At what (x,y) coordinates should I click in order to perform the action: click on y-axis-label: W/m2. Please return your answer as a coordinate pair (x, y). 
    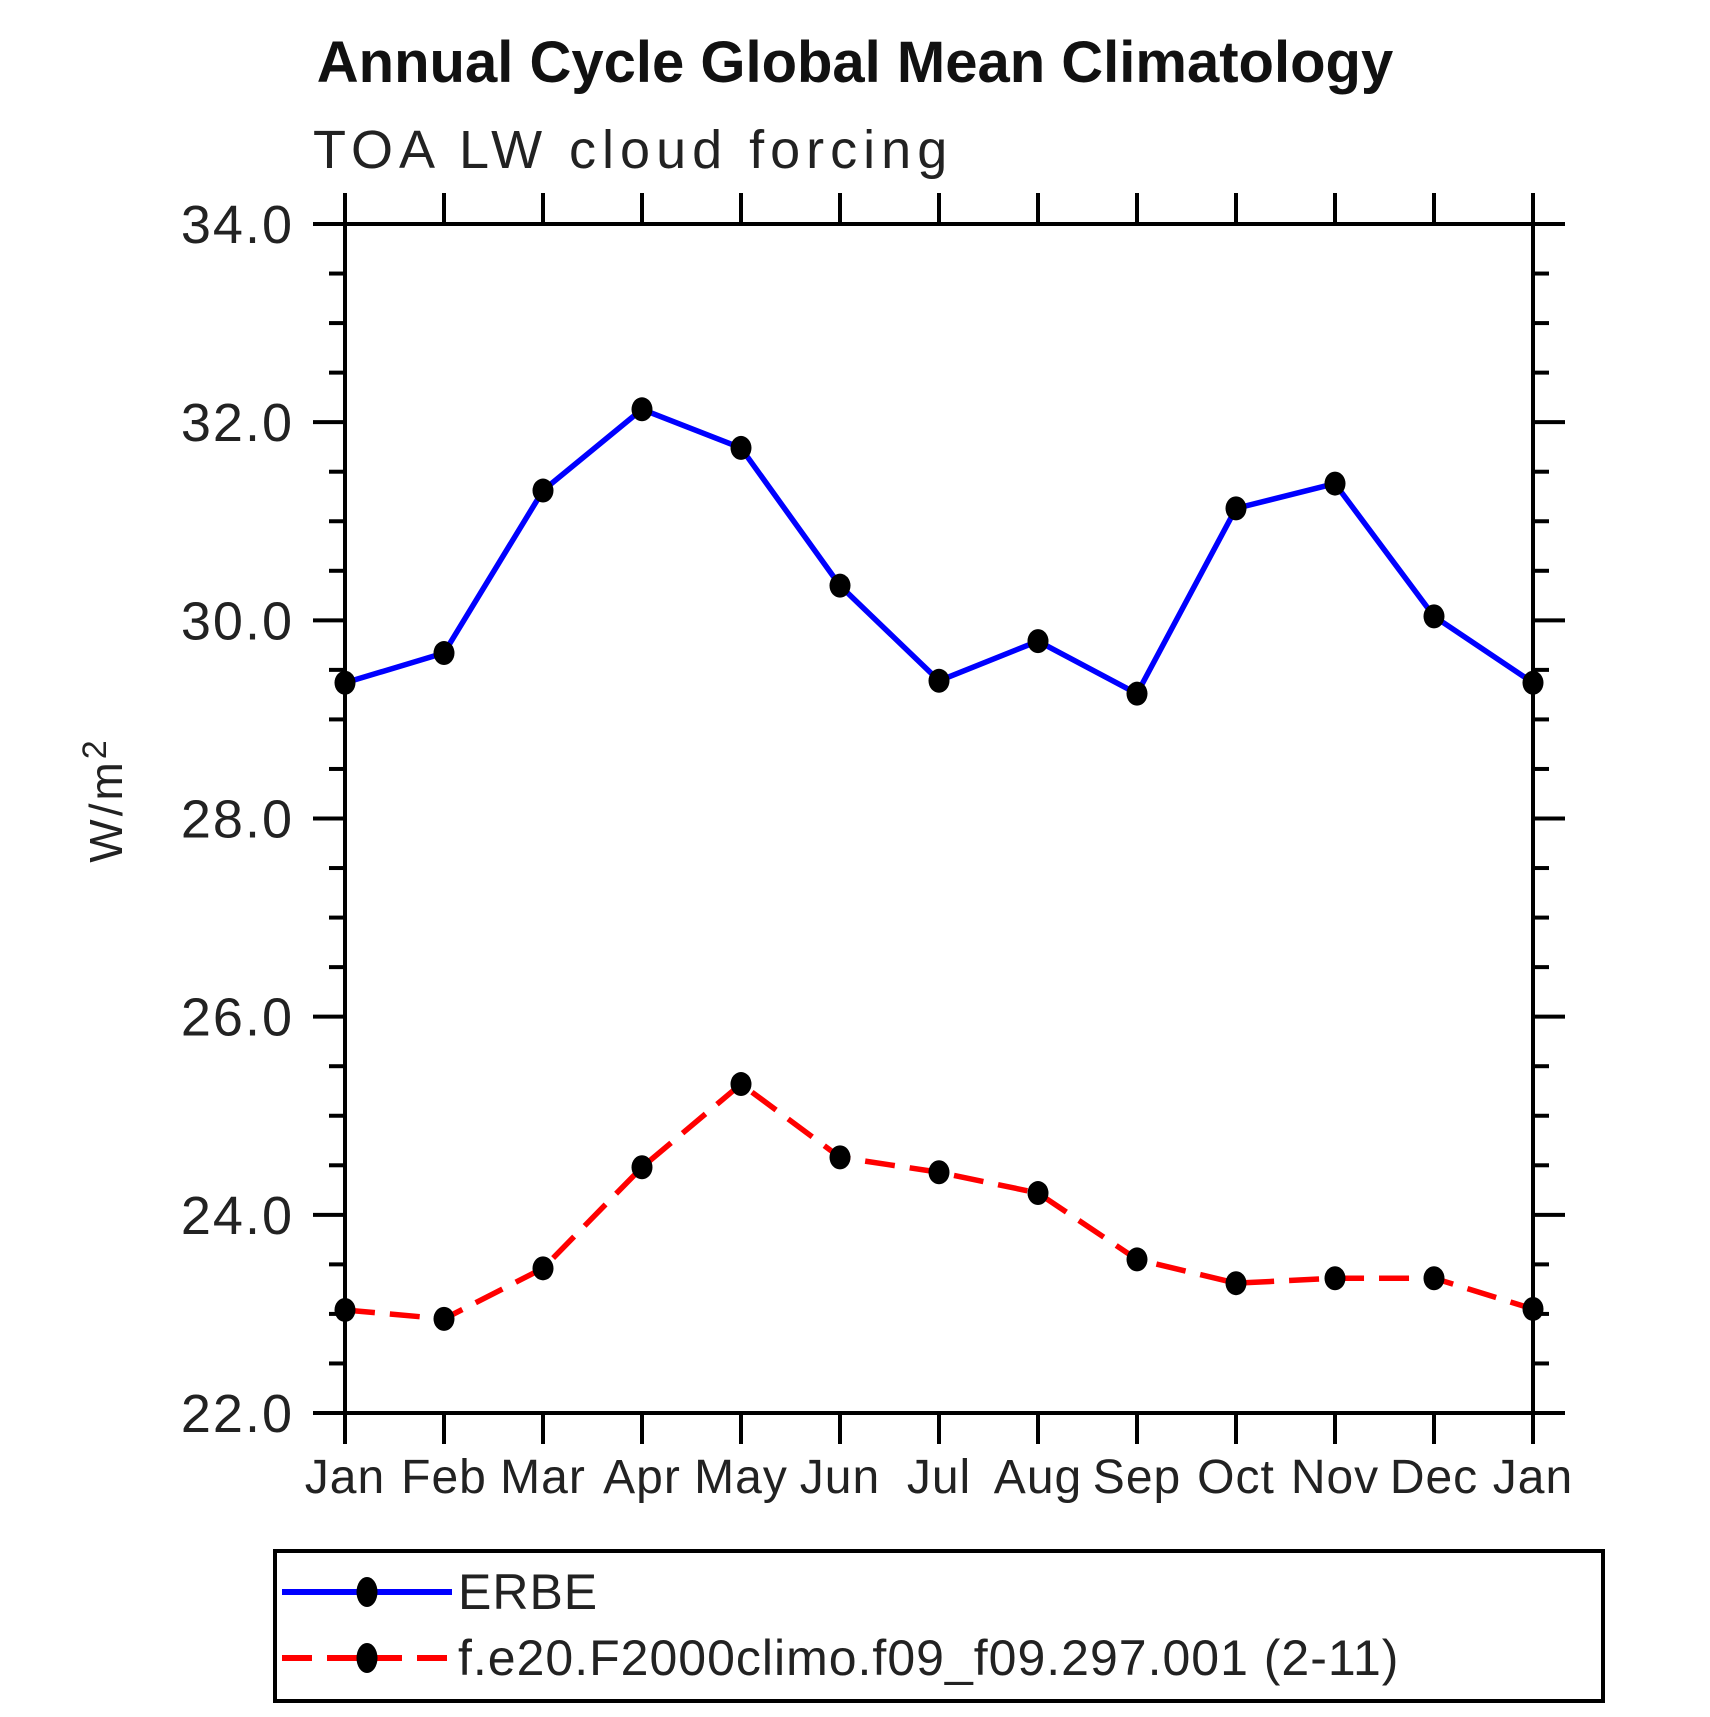
    Looking at the image, I should click on (104, 799).